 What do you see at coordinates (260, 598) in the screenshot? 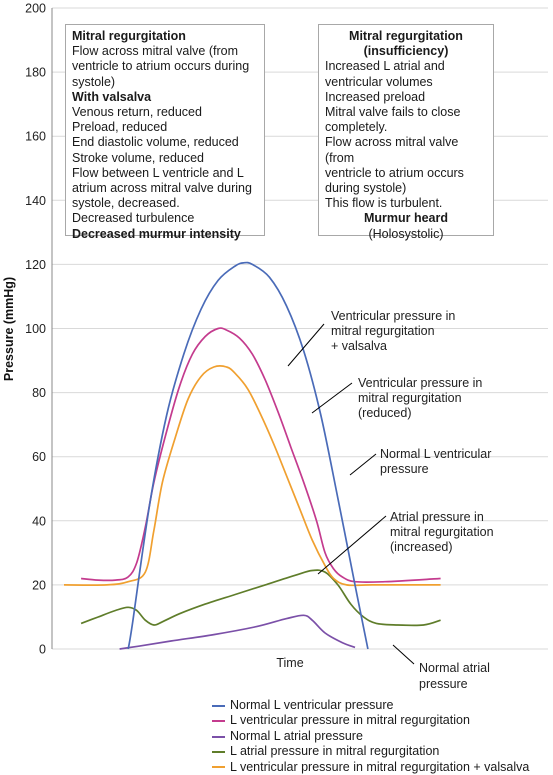
I see `series-line-l-atrial-pressure-in-mitral-regurgitation` at bounding box center [260, 598].